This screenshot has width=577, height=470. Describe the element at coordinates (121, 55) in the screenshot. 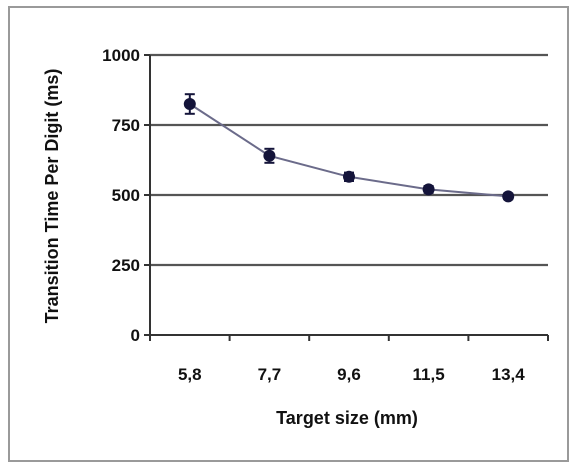

I see `y-tick-label-1000: 1000` at that location.